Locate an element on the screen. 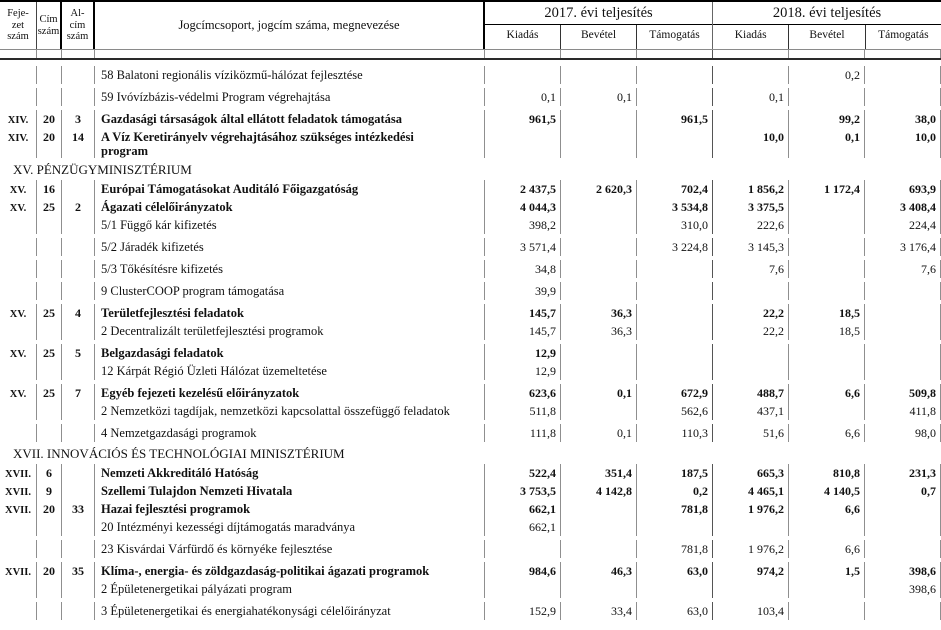 Image resolution: width=941 pixels, height=630 pixels. col-cim-szam: 16 is located at coordinates (49, 189).